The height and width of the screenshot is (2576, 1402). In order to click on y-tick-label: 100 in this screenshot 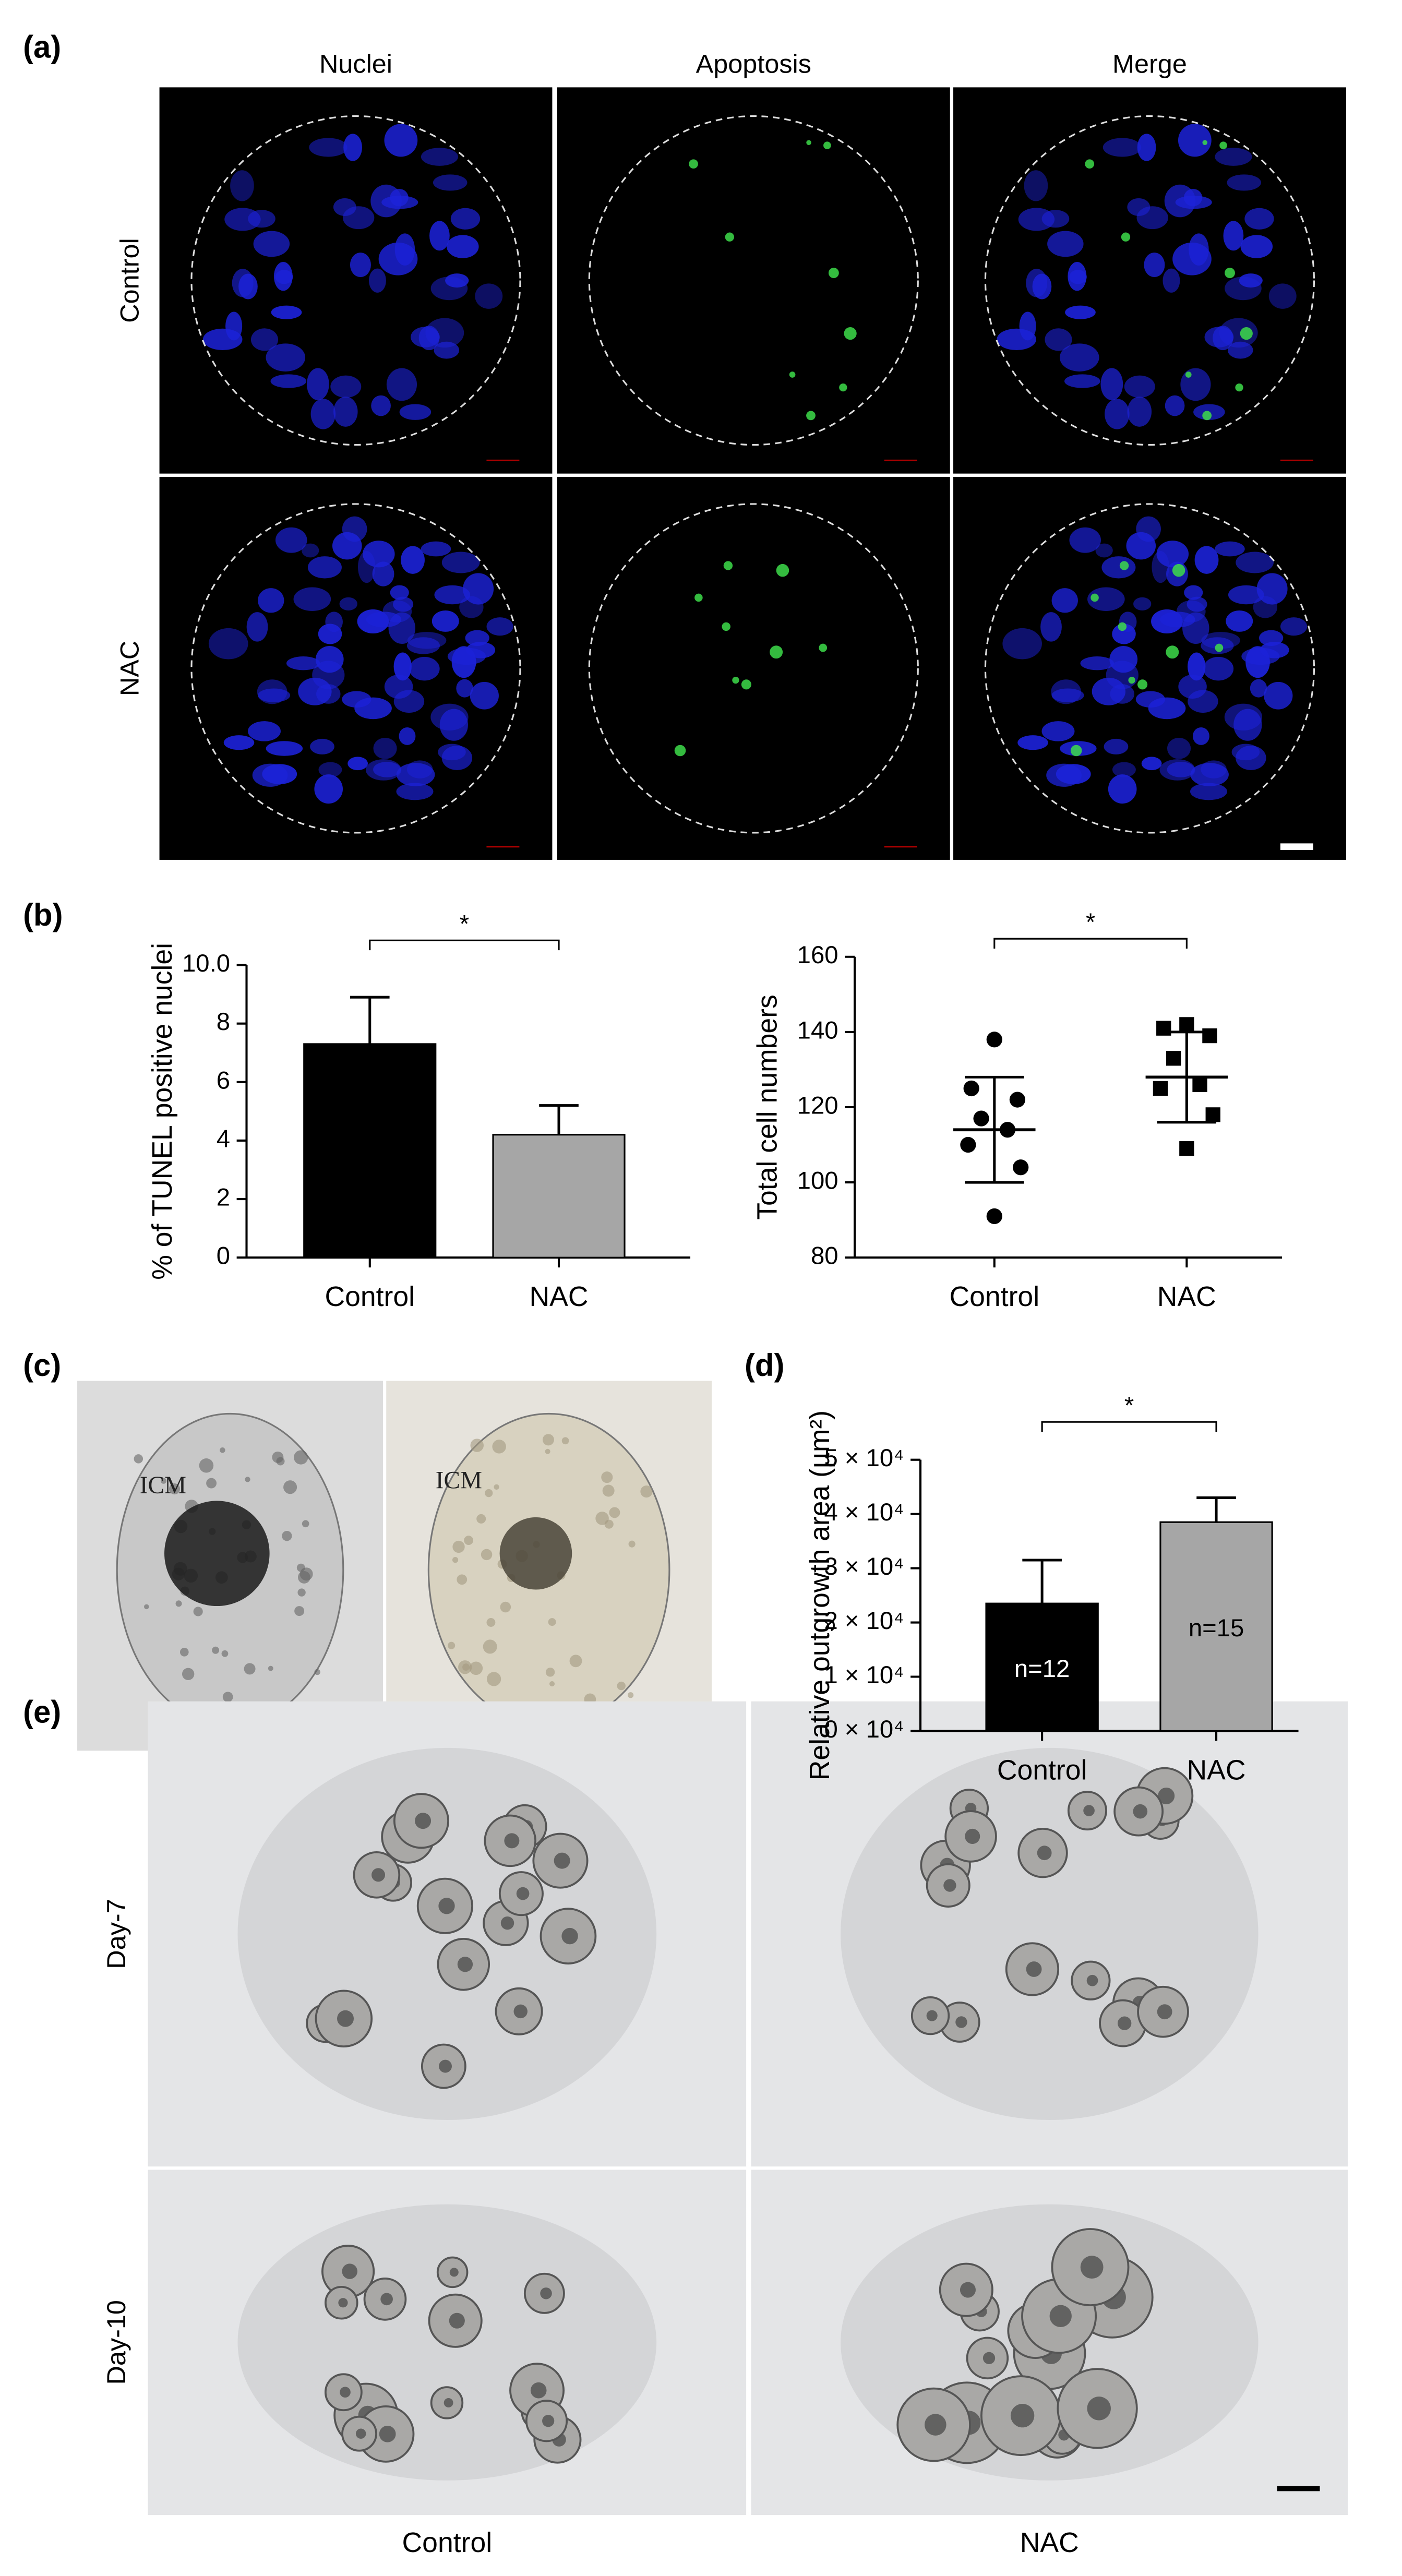, I will do `click(817, 1181)`.